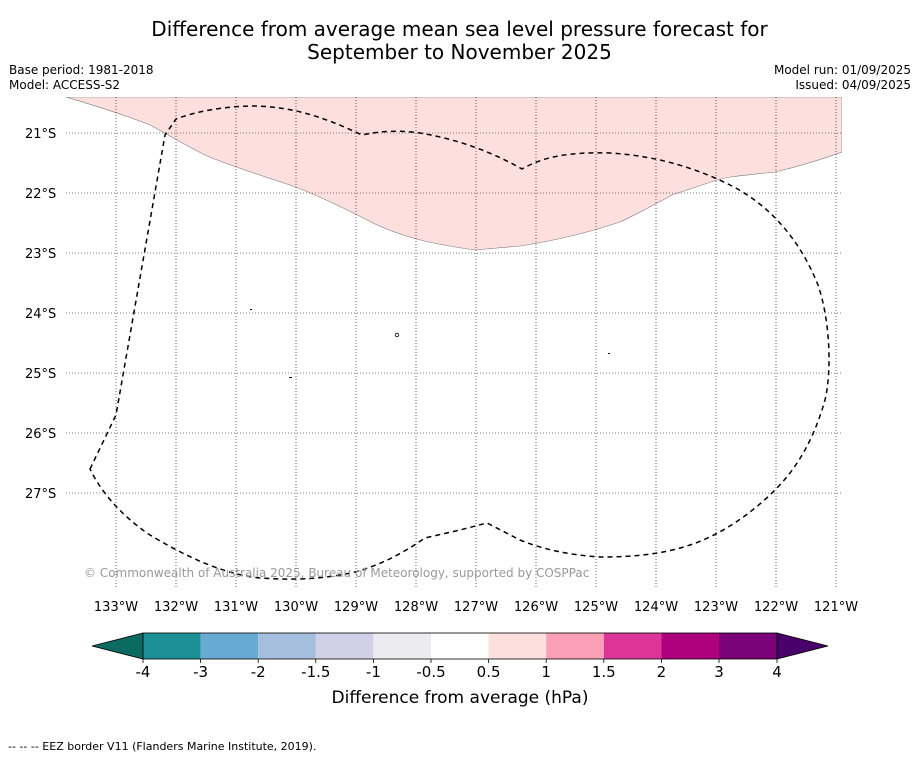 This screenshot has height=758, width=919. I want to click on colorbar-tick-label: -3, so click(200, 672).